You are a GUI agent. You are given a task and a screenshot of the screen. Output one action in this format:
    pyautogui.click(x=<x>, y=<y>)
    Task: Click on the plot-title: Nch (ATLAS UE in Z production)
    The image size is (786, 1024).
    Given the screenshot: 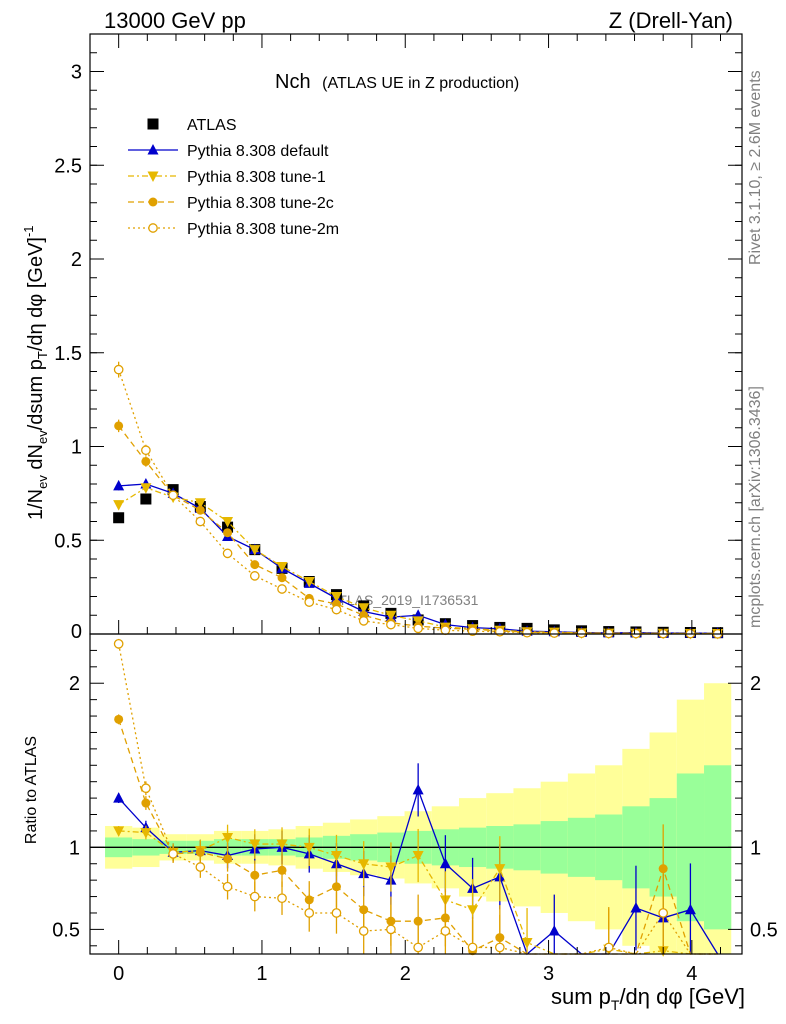 What is the action you would take?
    pyautogui.click(x=397, y=82)
    